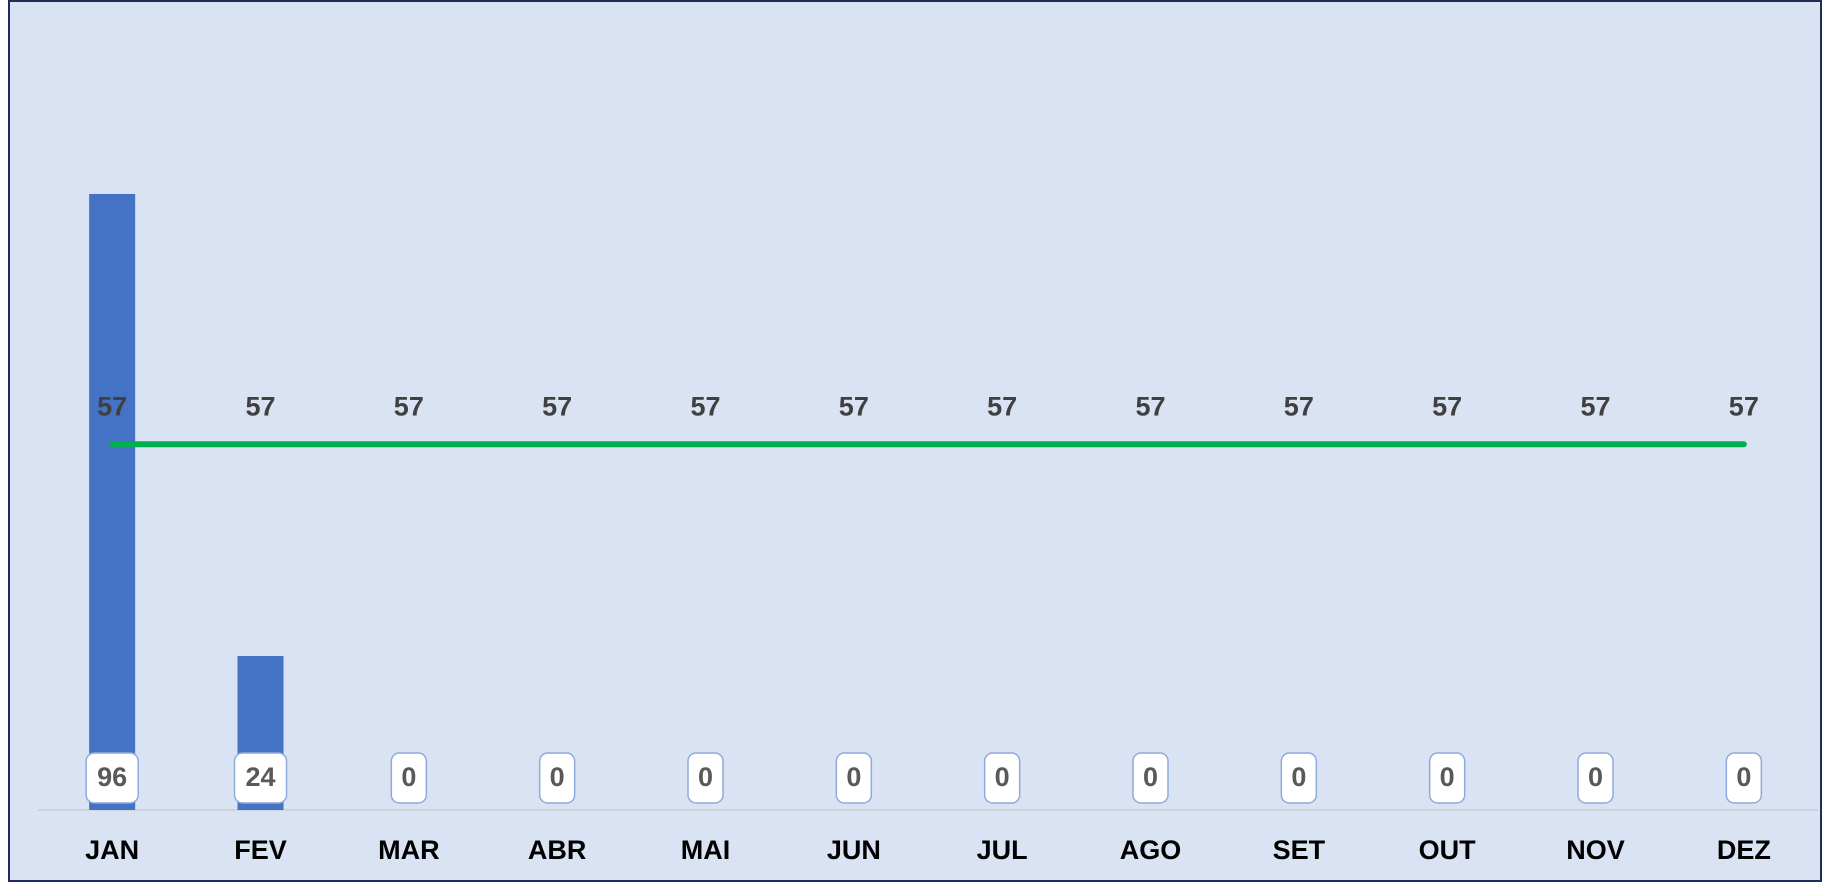 The height and width of the screenshot is (882, 1822). I want to click on x-tick-label: SET, so click(1299, 850).